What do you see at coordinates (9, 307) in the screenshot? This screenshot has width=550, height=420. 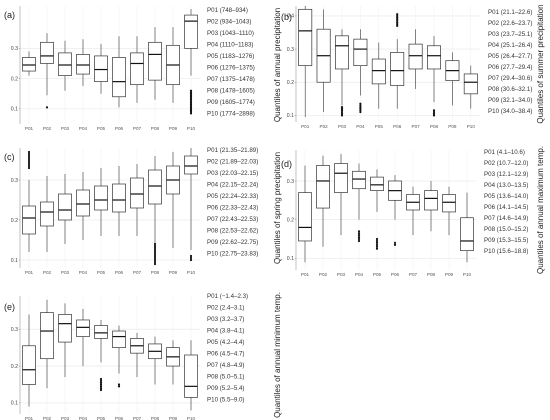 I see `panel-label: (e)` at bounding box center [9, 307].